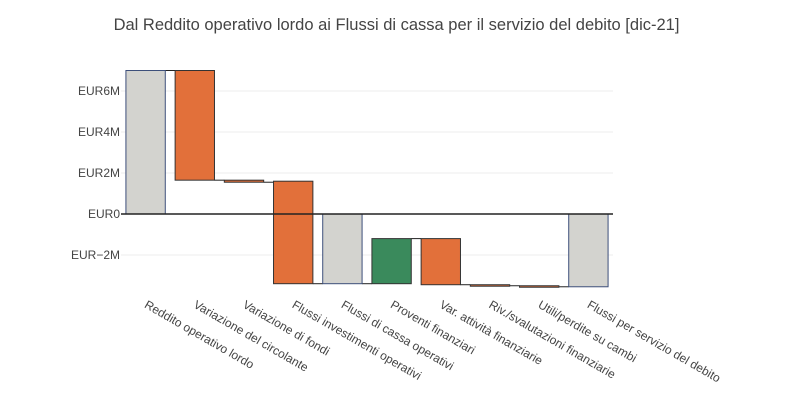 Image resolution: width=793 pixels, height=400 pixels. What do you see at coordinates (99, 132) in the screenshot?
I see `y-tick-label: EUR4M` at bounding box center [99, 132].